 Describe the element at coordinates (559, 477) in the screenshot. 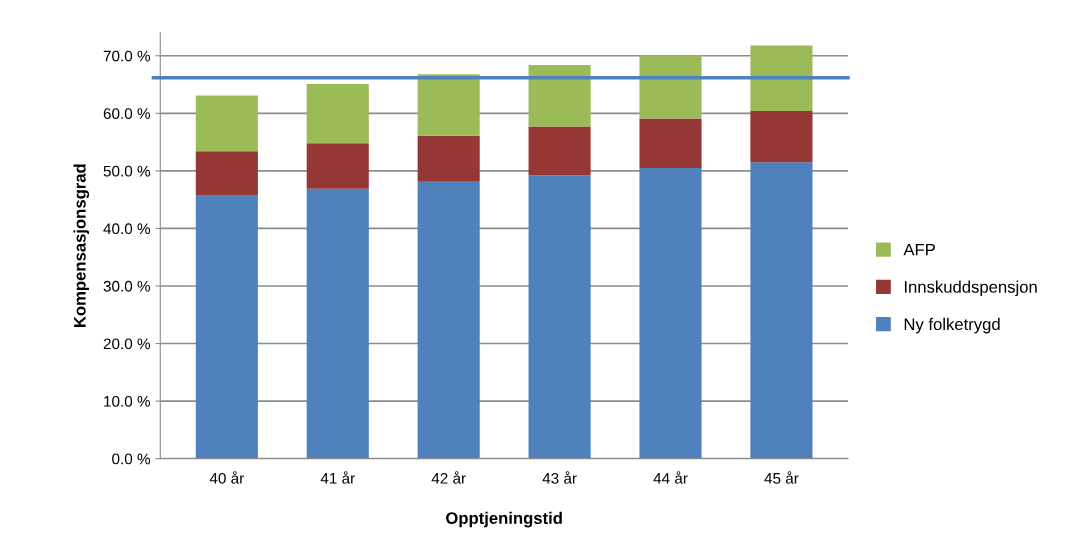

I see `x-tick-label: 43 år` at that location.